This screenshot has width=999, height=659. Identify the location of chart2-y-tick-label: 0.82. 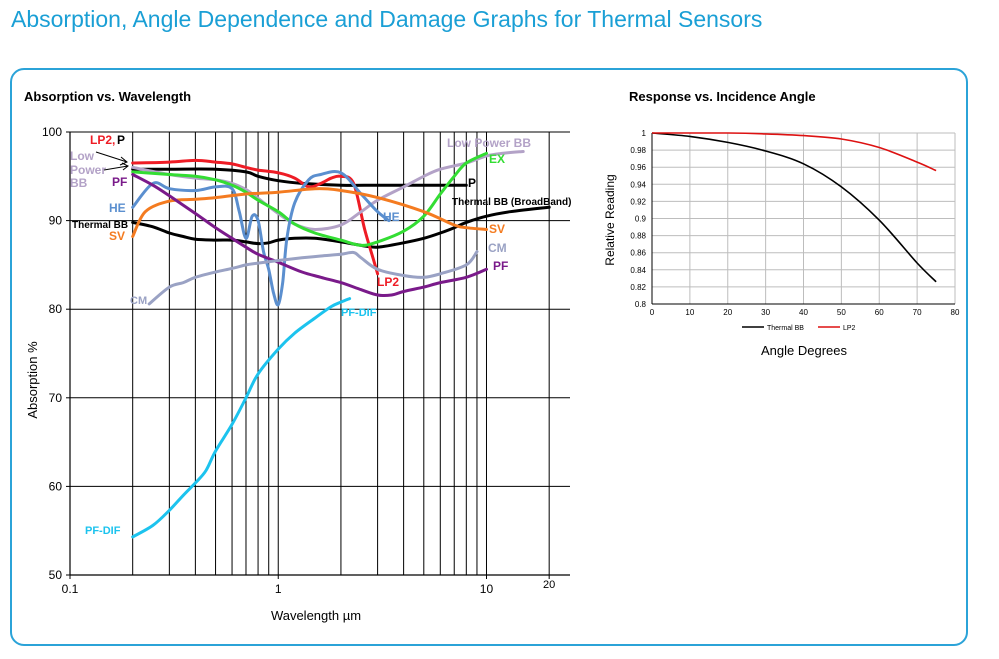
(638, 287).